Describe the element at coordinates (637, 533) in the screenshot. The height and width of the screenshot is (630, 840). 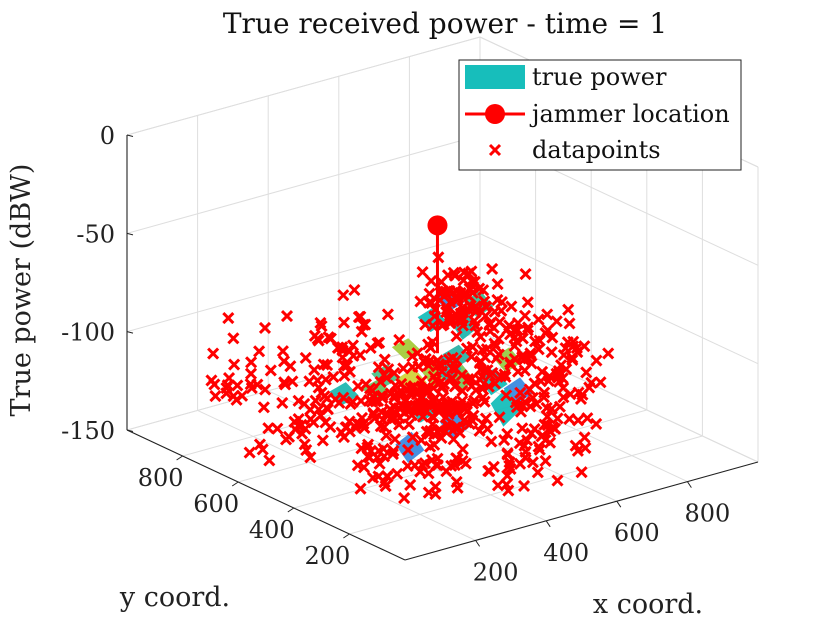
I see `x-tick-label: 600` at that location.